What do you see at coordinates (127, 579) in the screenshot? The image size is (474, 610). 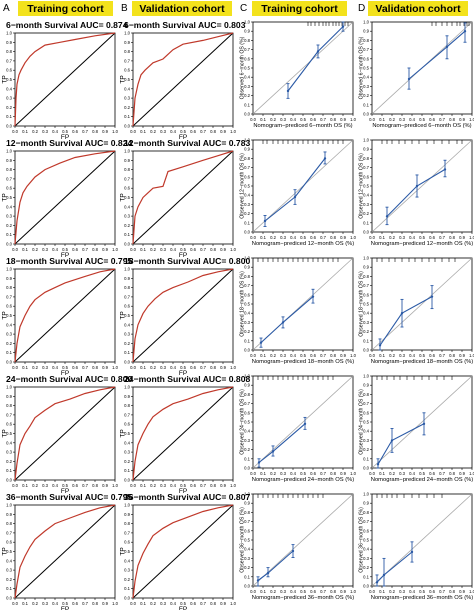 I see `y-tick-label-b-4: 0.2` at bounding box center [127, 579].